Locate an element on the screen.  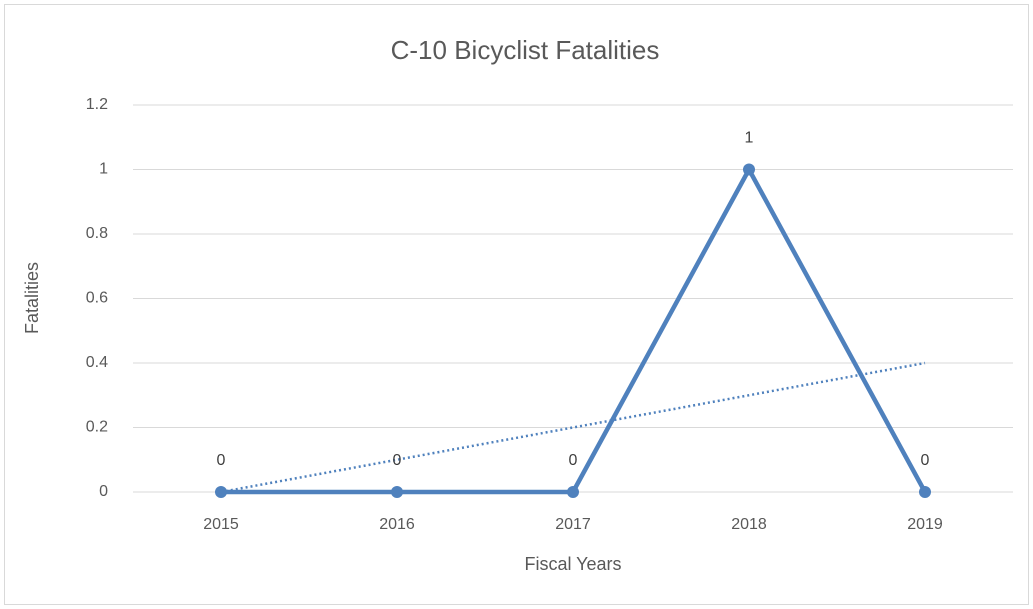
y-tick-label: 0.6 is located at coordinates (97, 298).